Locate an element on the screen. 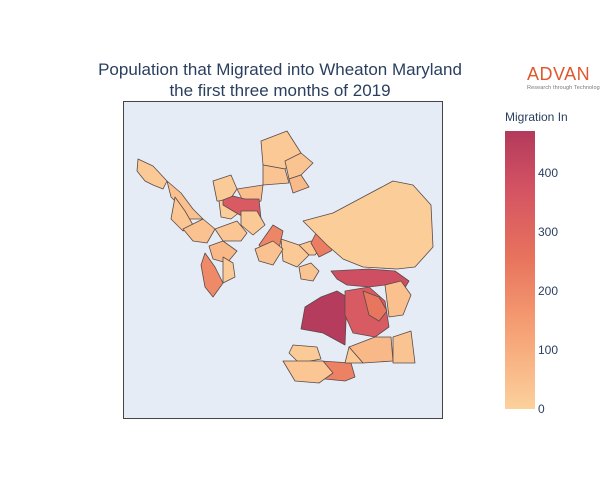 The width and height of the screenshot is (600, 500). colorbar-tick-100: 100 is located at coordinates (548, 350).